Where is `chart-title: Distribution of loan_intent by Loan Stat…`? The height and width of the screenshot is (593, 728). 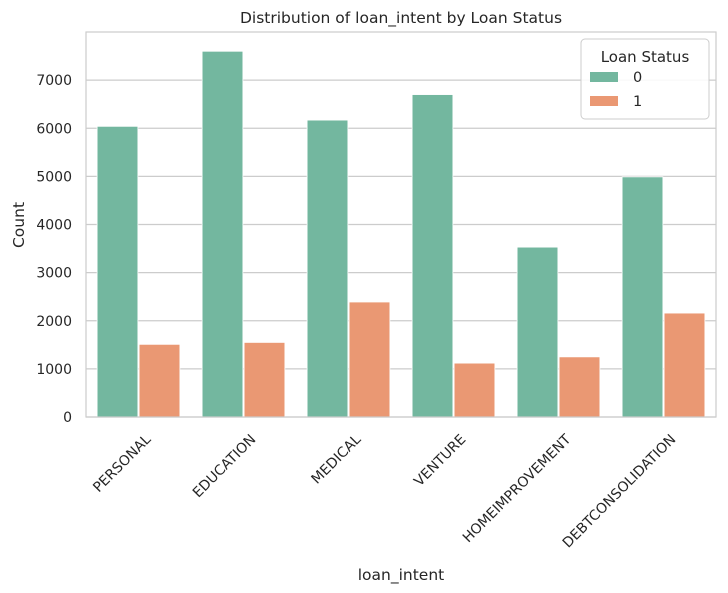
chart-title: Distribution of loan_intent by Loan Stat… is located at coordinates (401, 18).